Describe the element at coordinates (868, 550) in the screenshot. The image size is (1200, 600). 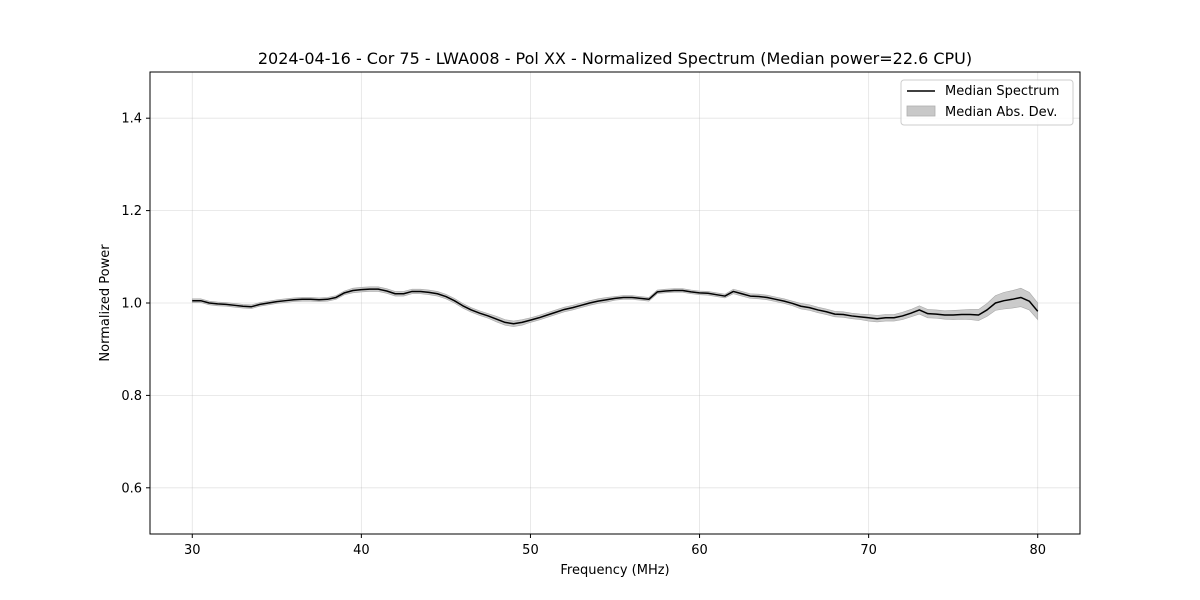
I see `x-tick-label: 70` at that location.